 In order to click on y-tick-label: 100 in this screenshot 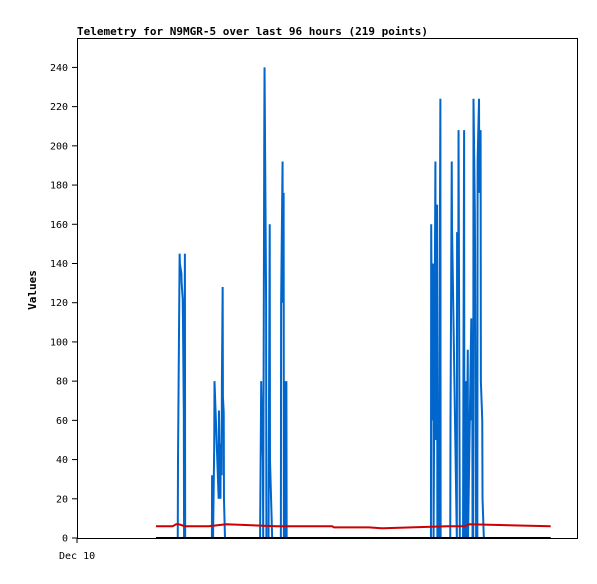, I will do `click(59, 342)`.